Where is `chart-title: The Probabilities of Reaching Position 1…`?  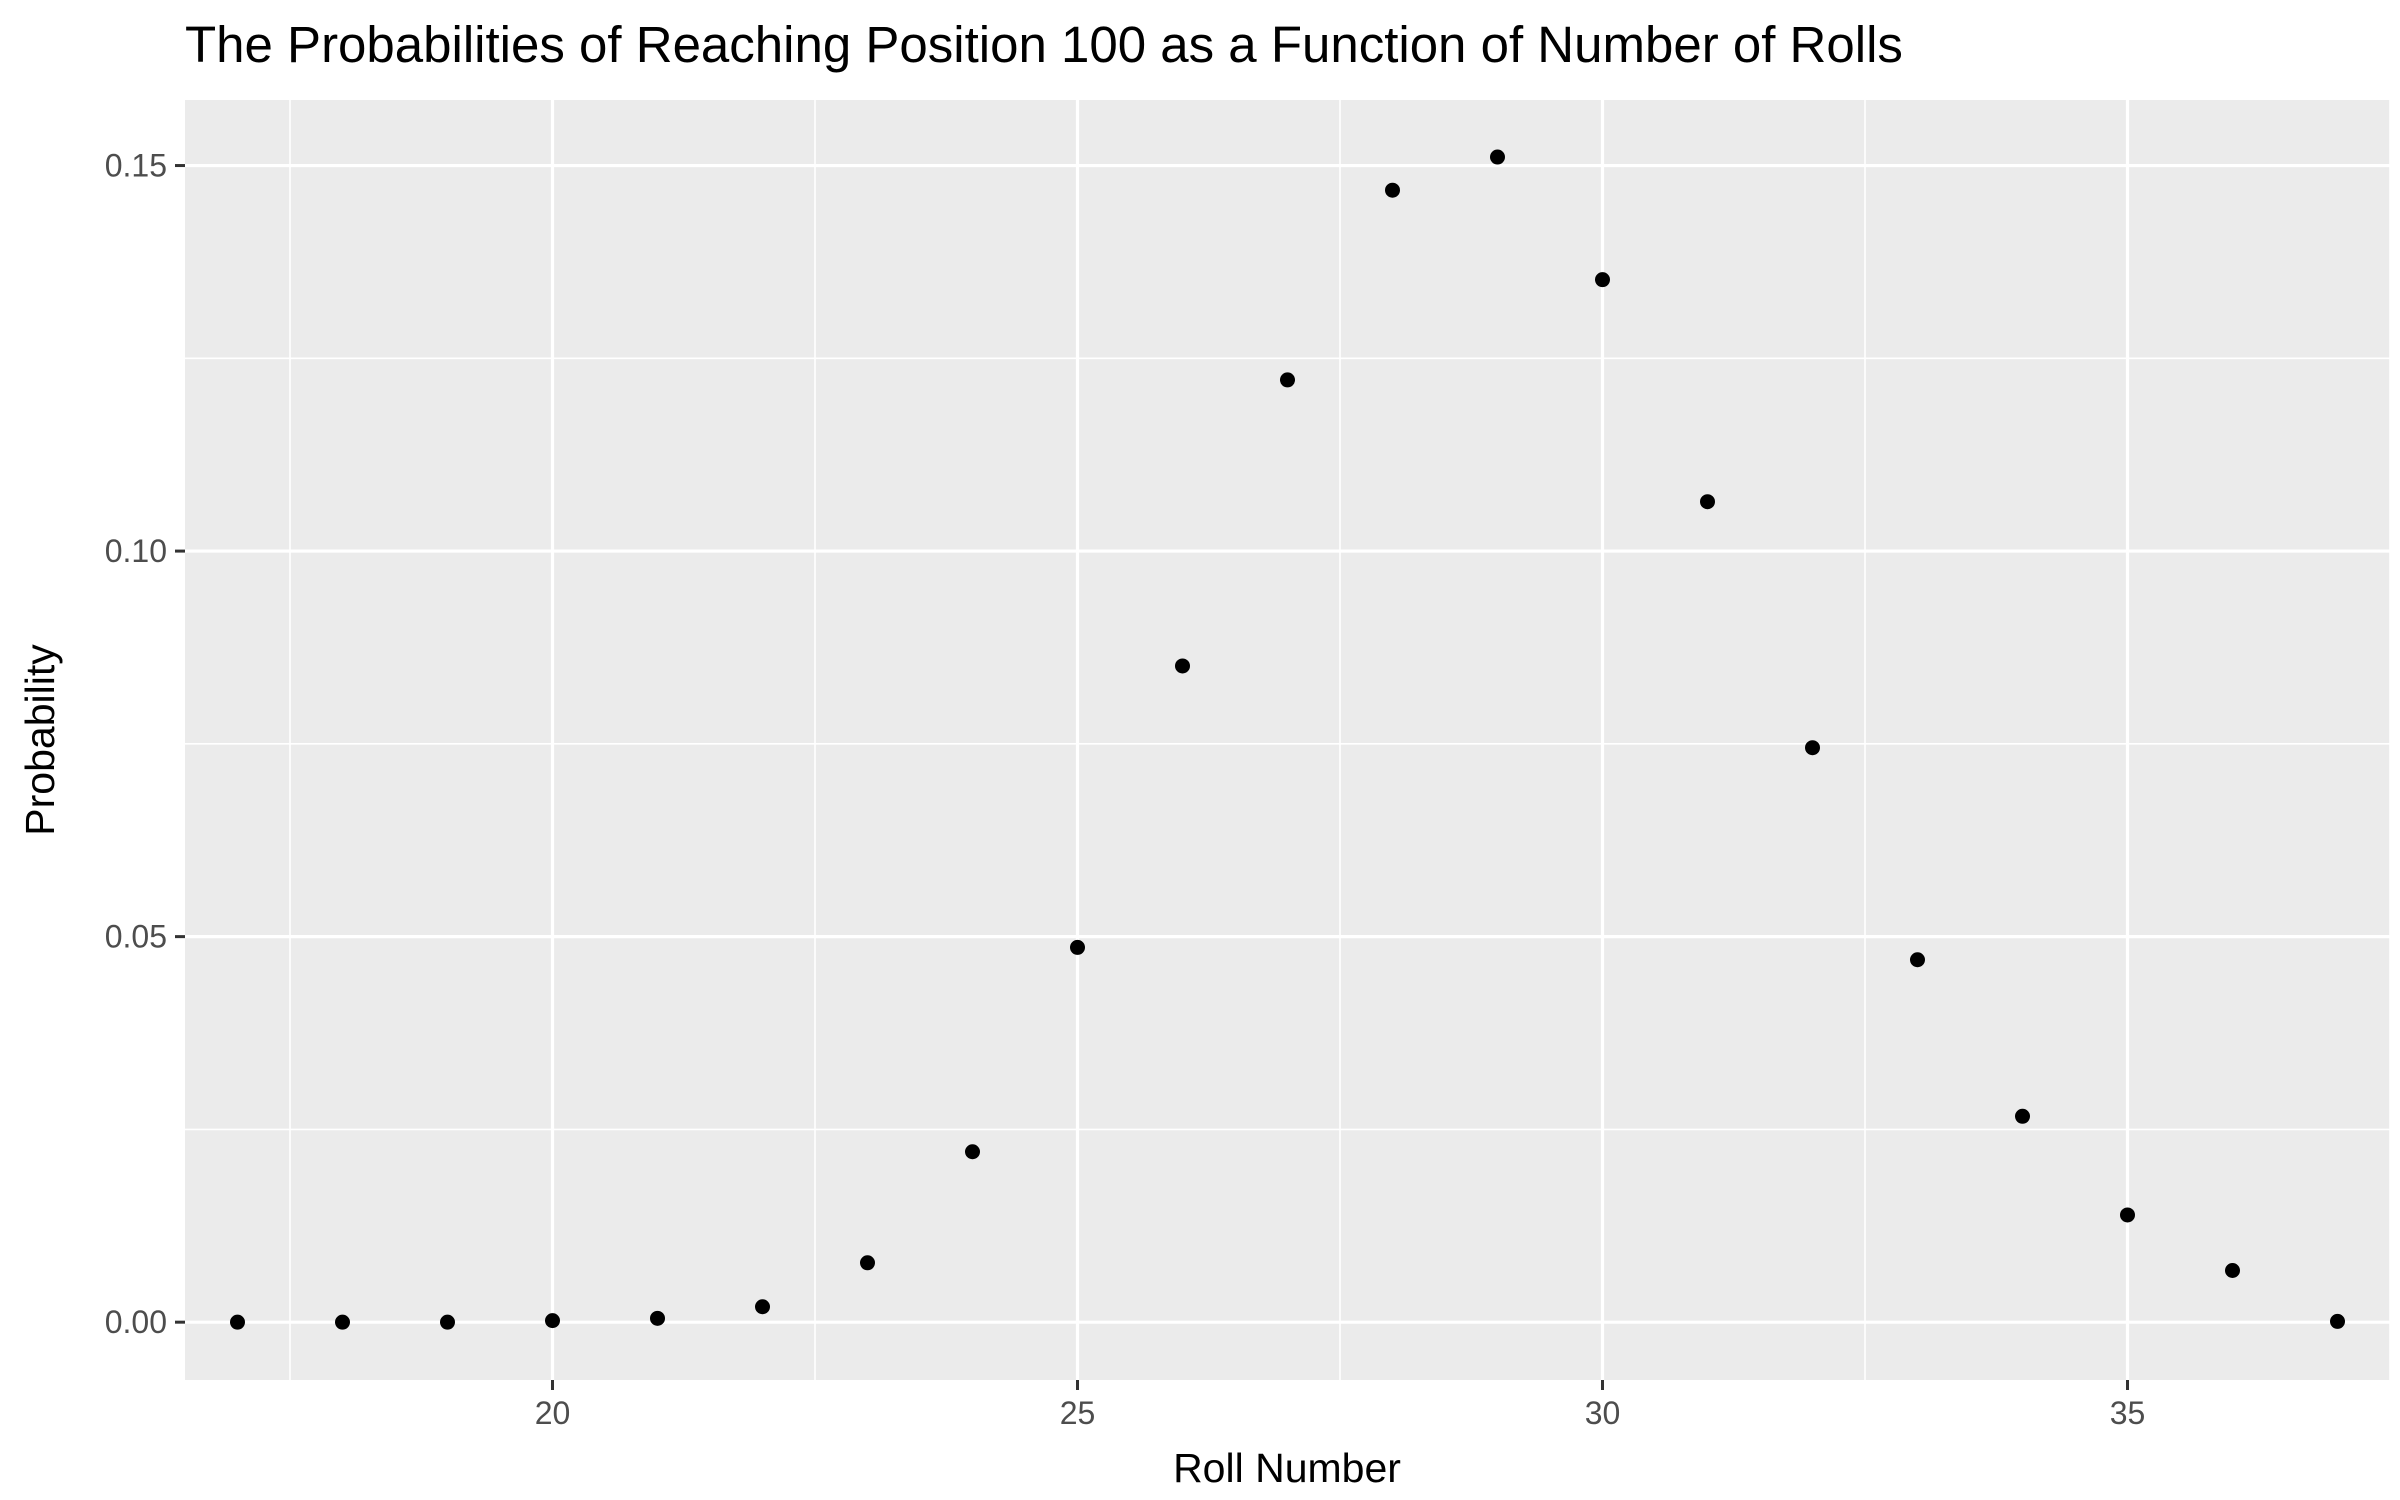
chart-title: The Probabilities of Reaching Position 1… is located at coordinates (1044, 44).